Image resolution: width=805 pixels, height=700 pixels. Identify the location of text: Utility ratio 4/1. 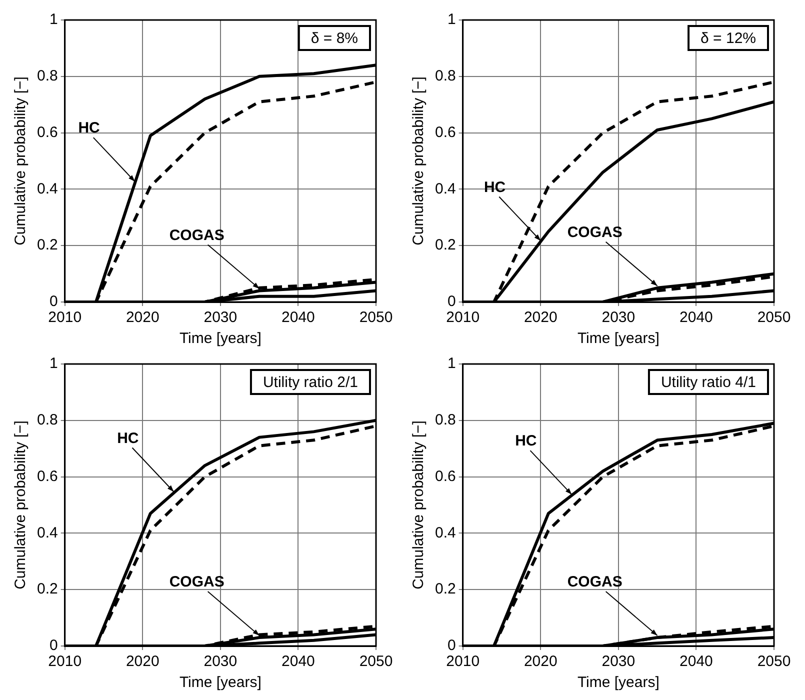
(708, 383).